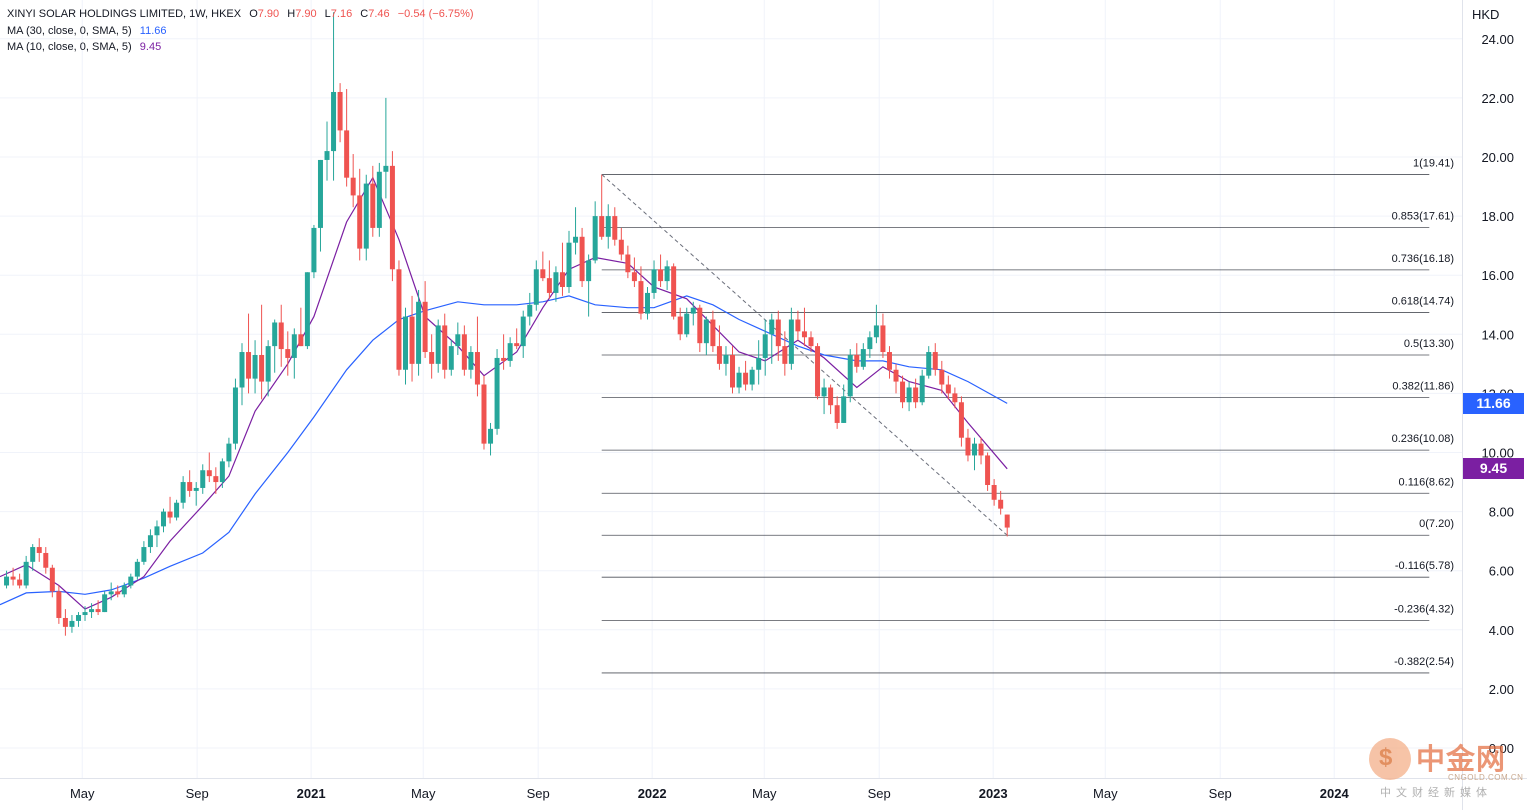 This screenshot has width=1527, height=810. I want to click on ma30-legend-row: MA (30, close, 0, SMA, 5) 11.66, so click(240, 31).